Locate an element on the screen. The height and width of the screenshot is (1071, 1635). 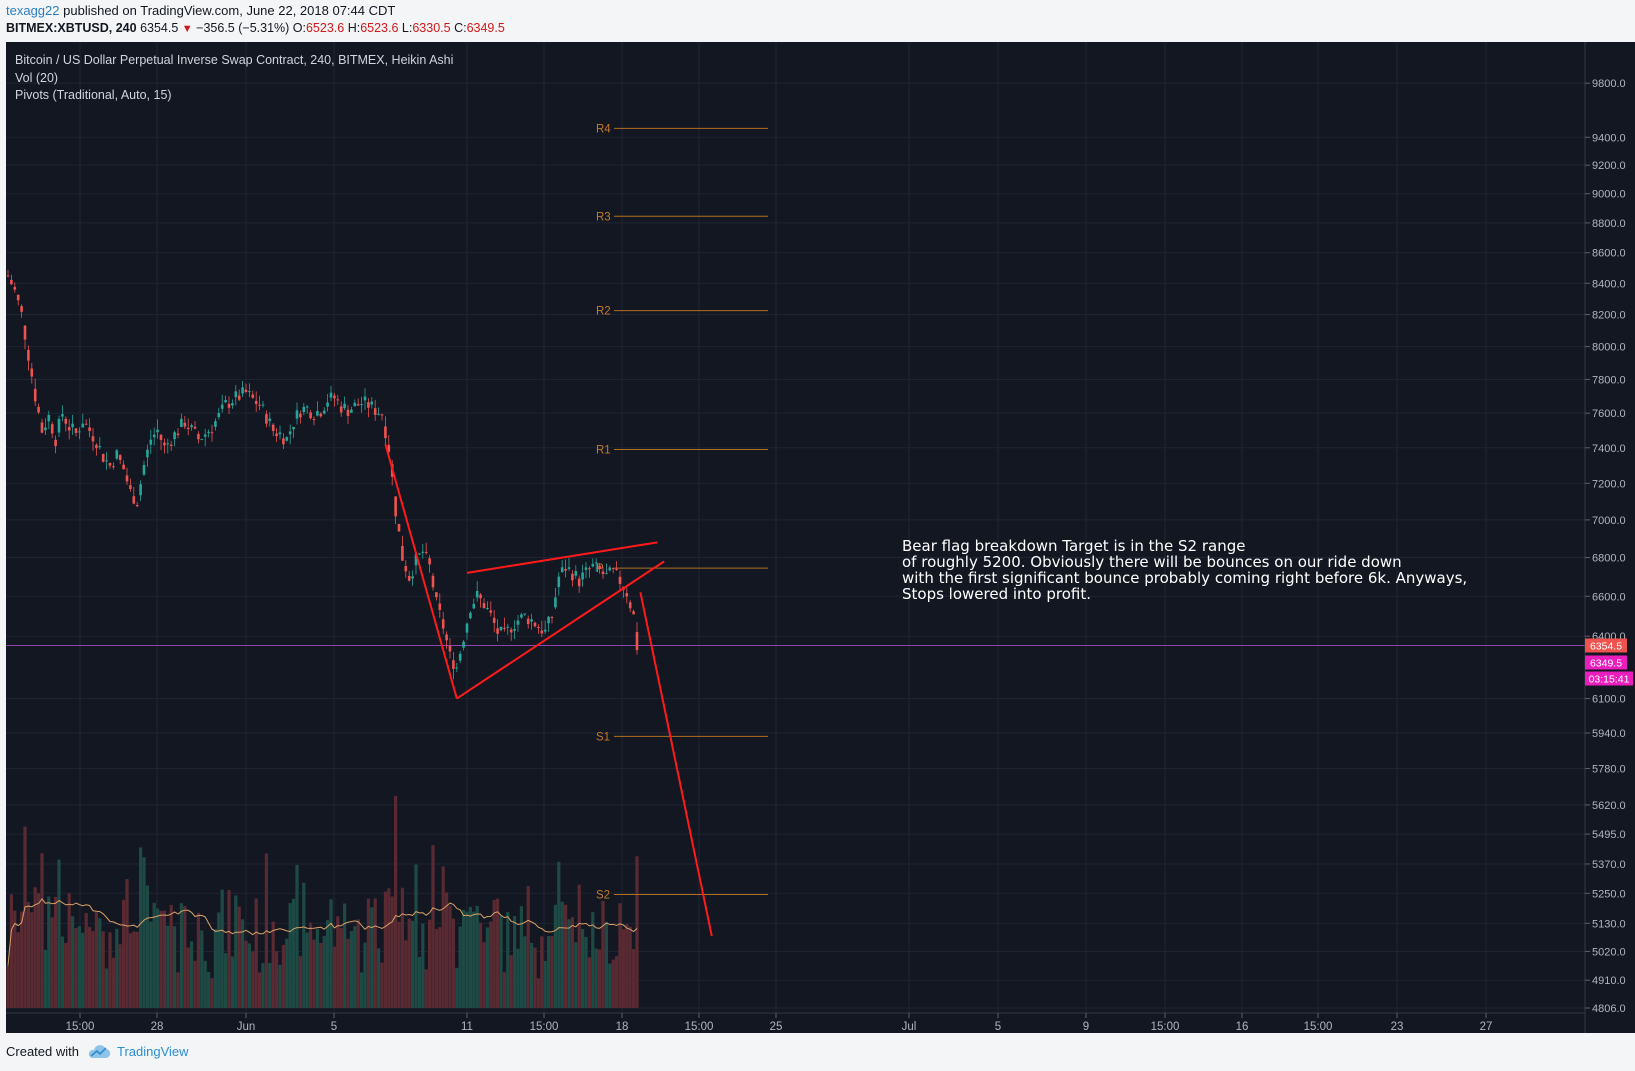
high-value: 6523.6 is located at coordinates (379, 28).